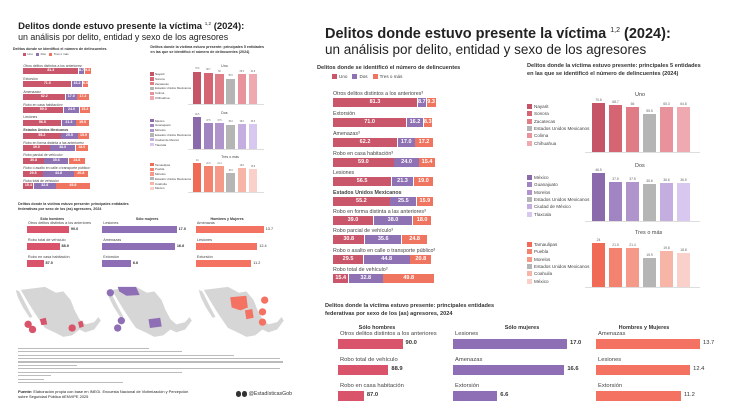 The image size is (750, 412). Describe the element at coordinates (30, 117) in the screenshot. I see `stacked-row-label: Lesiones` at that location.